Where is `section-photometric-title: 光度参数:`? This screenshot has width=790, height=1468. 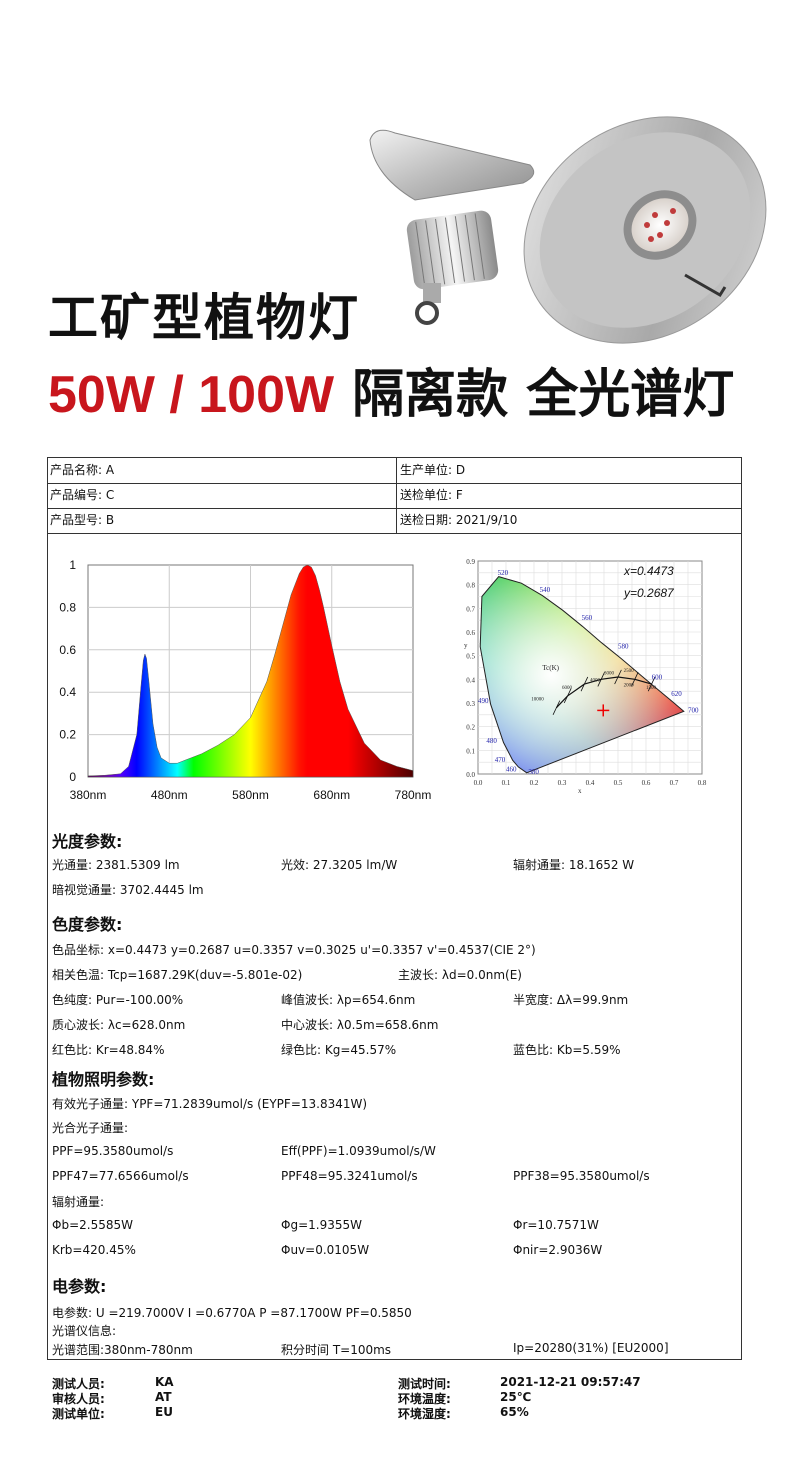
section-photometric-title: 光度参数: is located at coordinates (87, 841).